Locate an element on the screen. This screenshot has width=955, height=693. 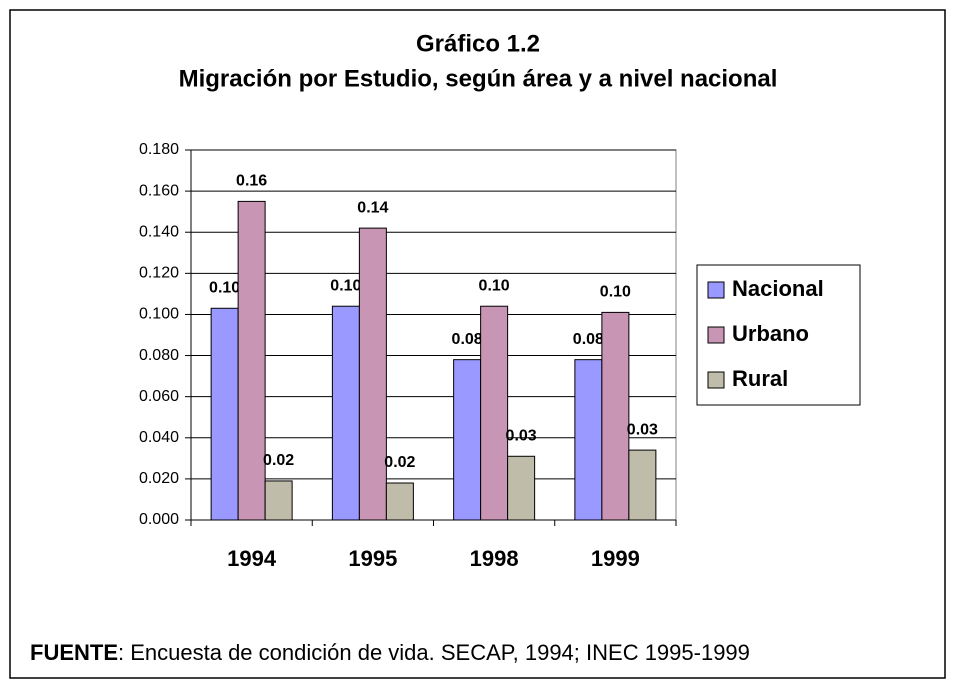
y-tick-label: 0.020 is located at coordinates (159, 478).